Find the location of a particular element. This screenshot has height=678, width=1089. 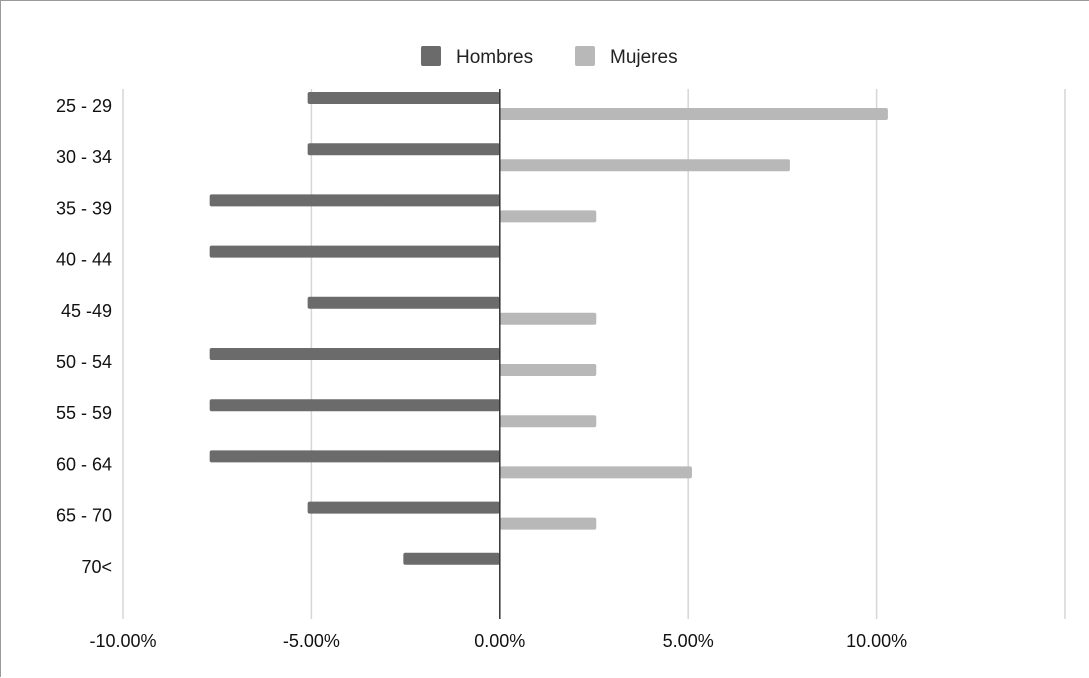

y-tick-label: 45 -49 is located at coordinates (86, 311).